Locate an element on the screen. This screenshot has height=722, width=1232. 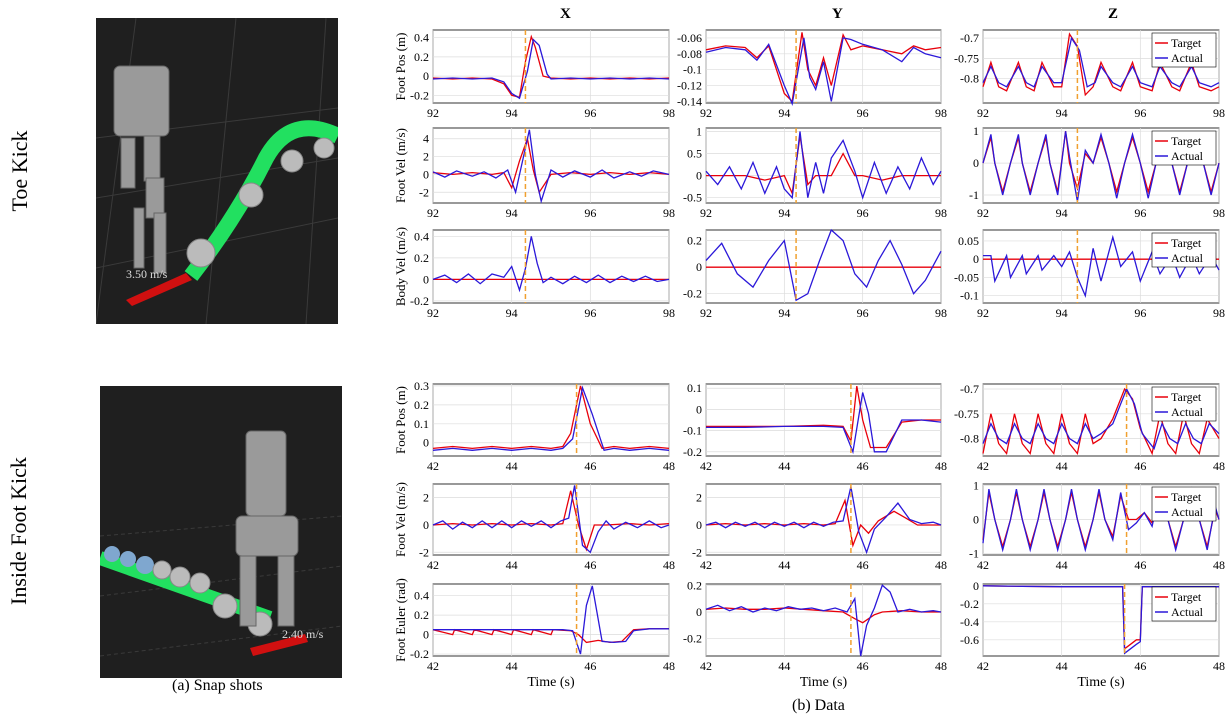
legend-label: Actual is located at coordinates (1187, 512).